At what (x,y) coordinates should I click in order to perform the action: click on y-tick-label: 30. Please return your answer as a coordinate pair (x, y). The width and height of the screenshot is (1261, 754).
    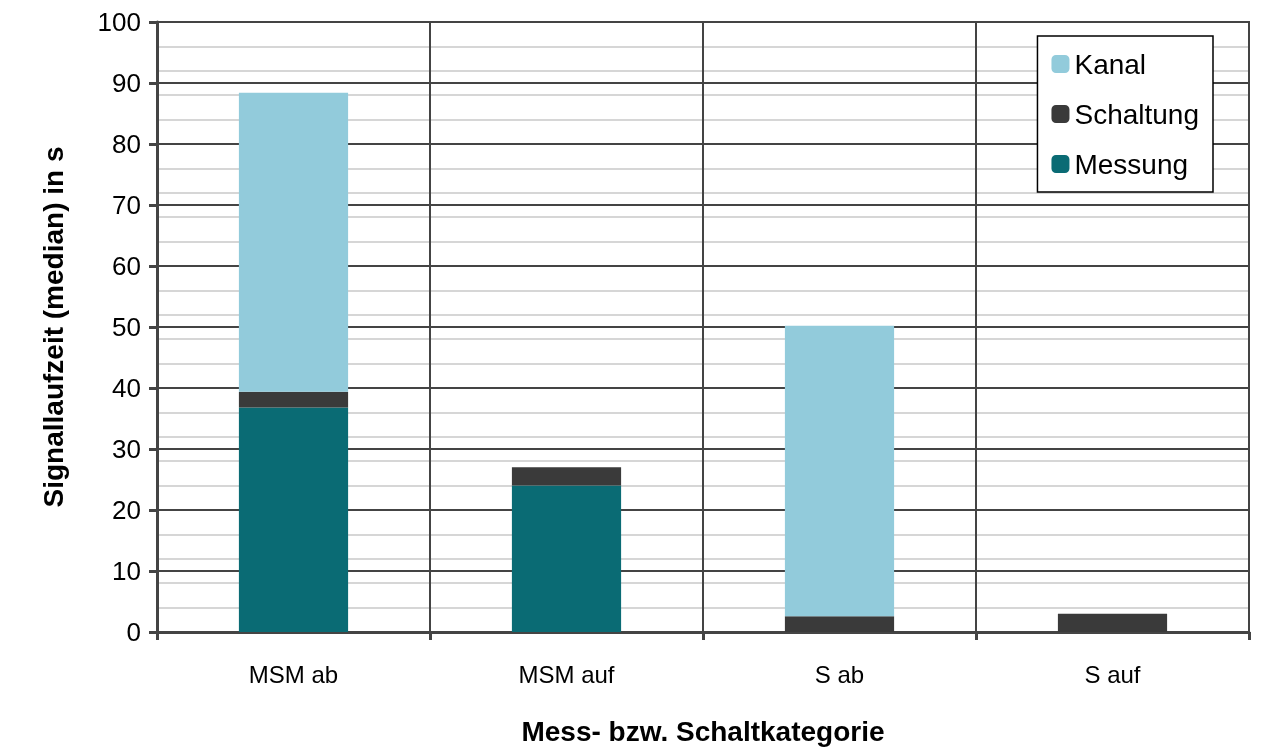
    Looking at the image, I should click on (126, 449).